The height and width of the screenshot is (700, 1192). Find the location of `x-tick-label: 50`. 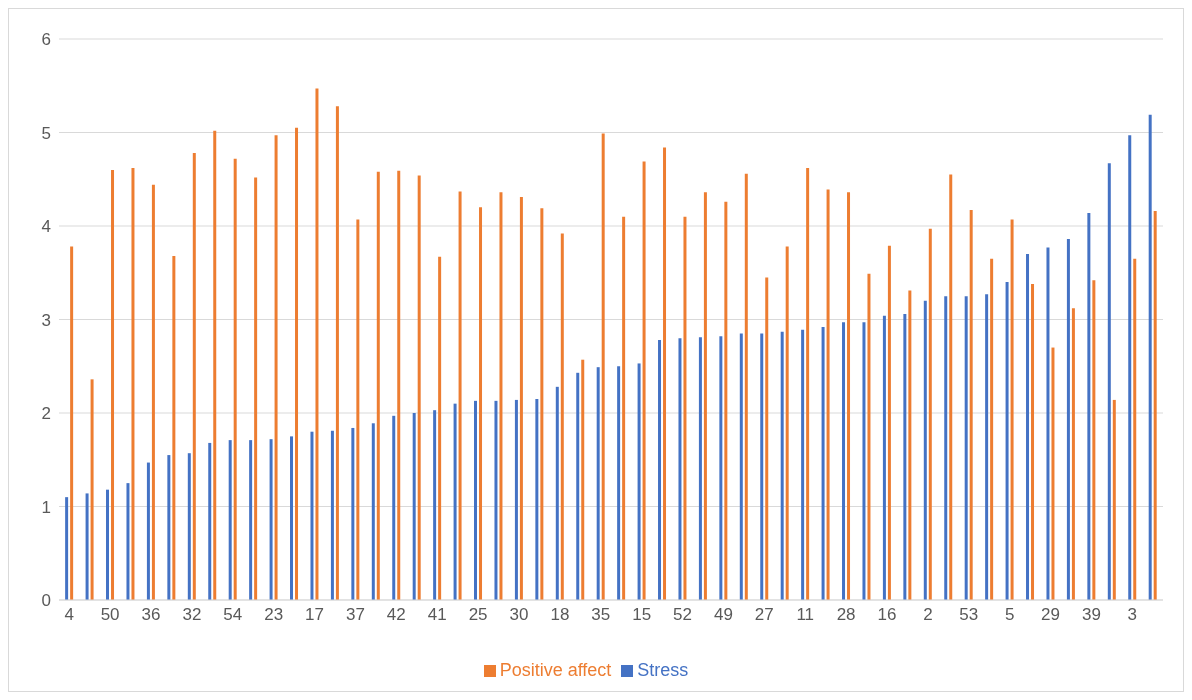

x-tick-label: 50 is located at coordinates (110, 615).